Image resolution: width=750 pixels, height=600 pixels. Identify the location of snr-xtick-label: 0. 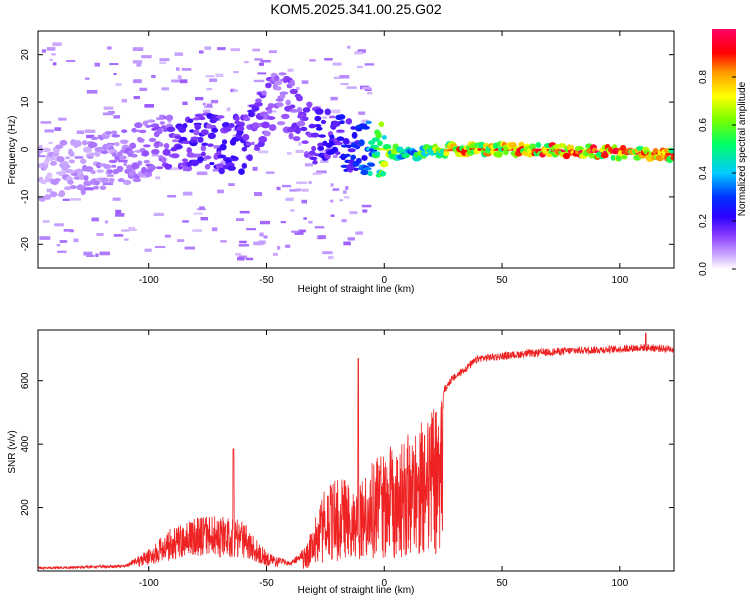
(384, 583).